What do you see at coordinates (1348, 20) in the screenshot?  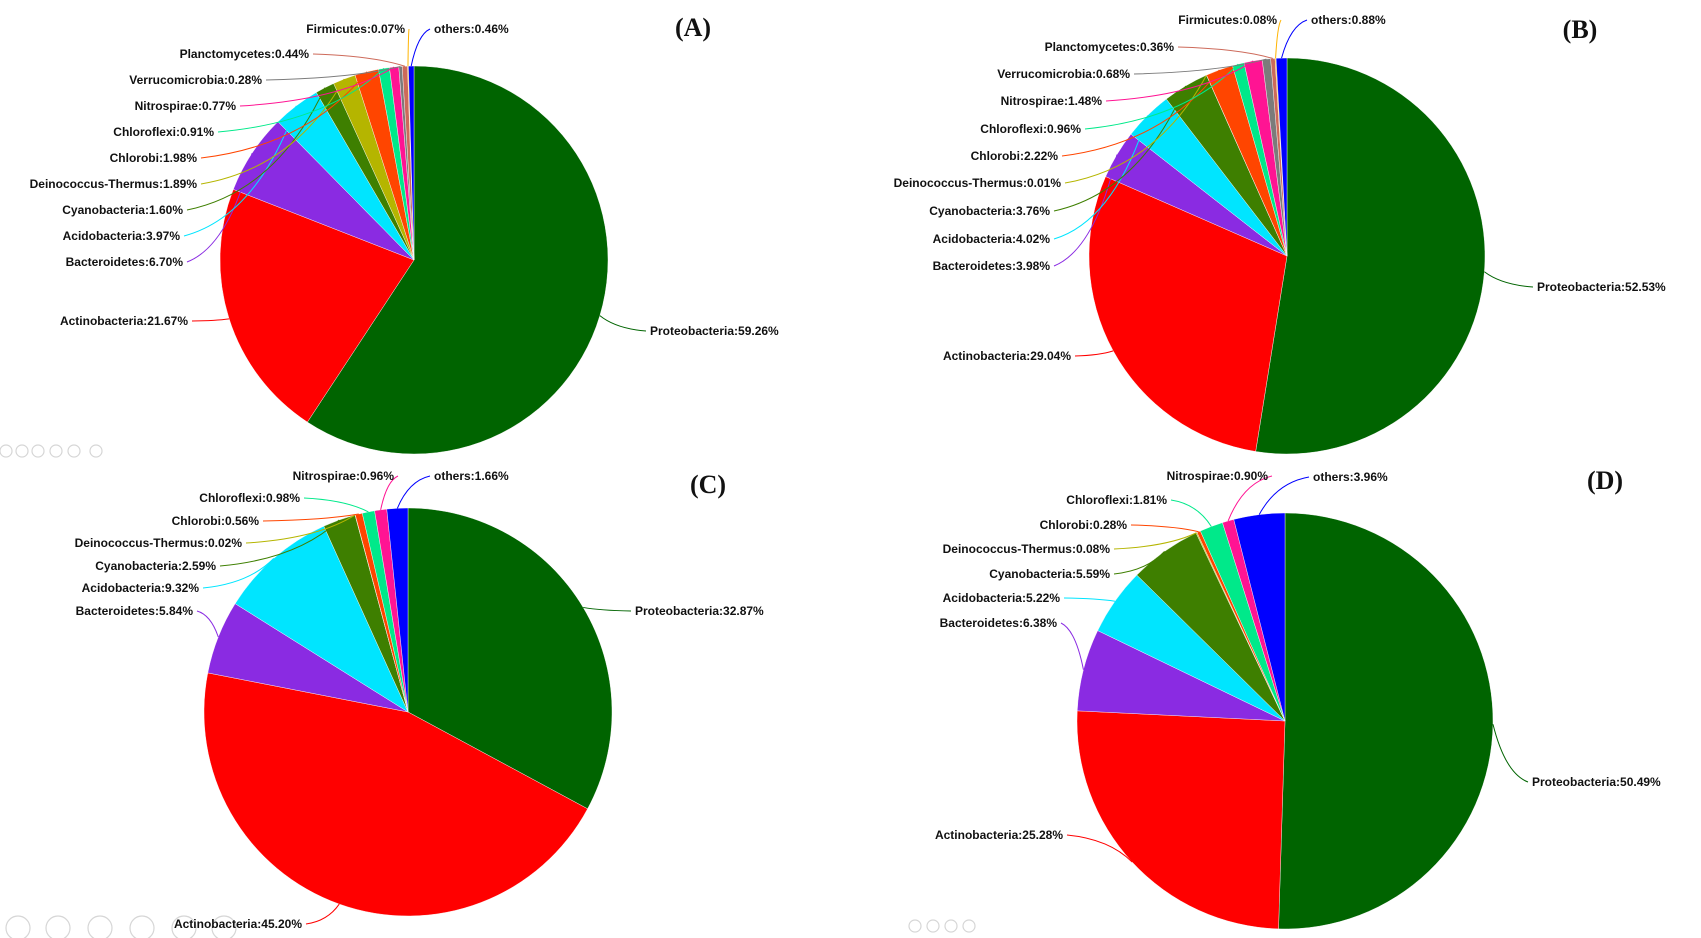 I see `data-label-others: others:0.88%` at bounding box center [1348, 20].